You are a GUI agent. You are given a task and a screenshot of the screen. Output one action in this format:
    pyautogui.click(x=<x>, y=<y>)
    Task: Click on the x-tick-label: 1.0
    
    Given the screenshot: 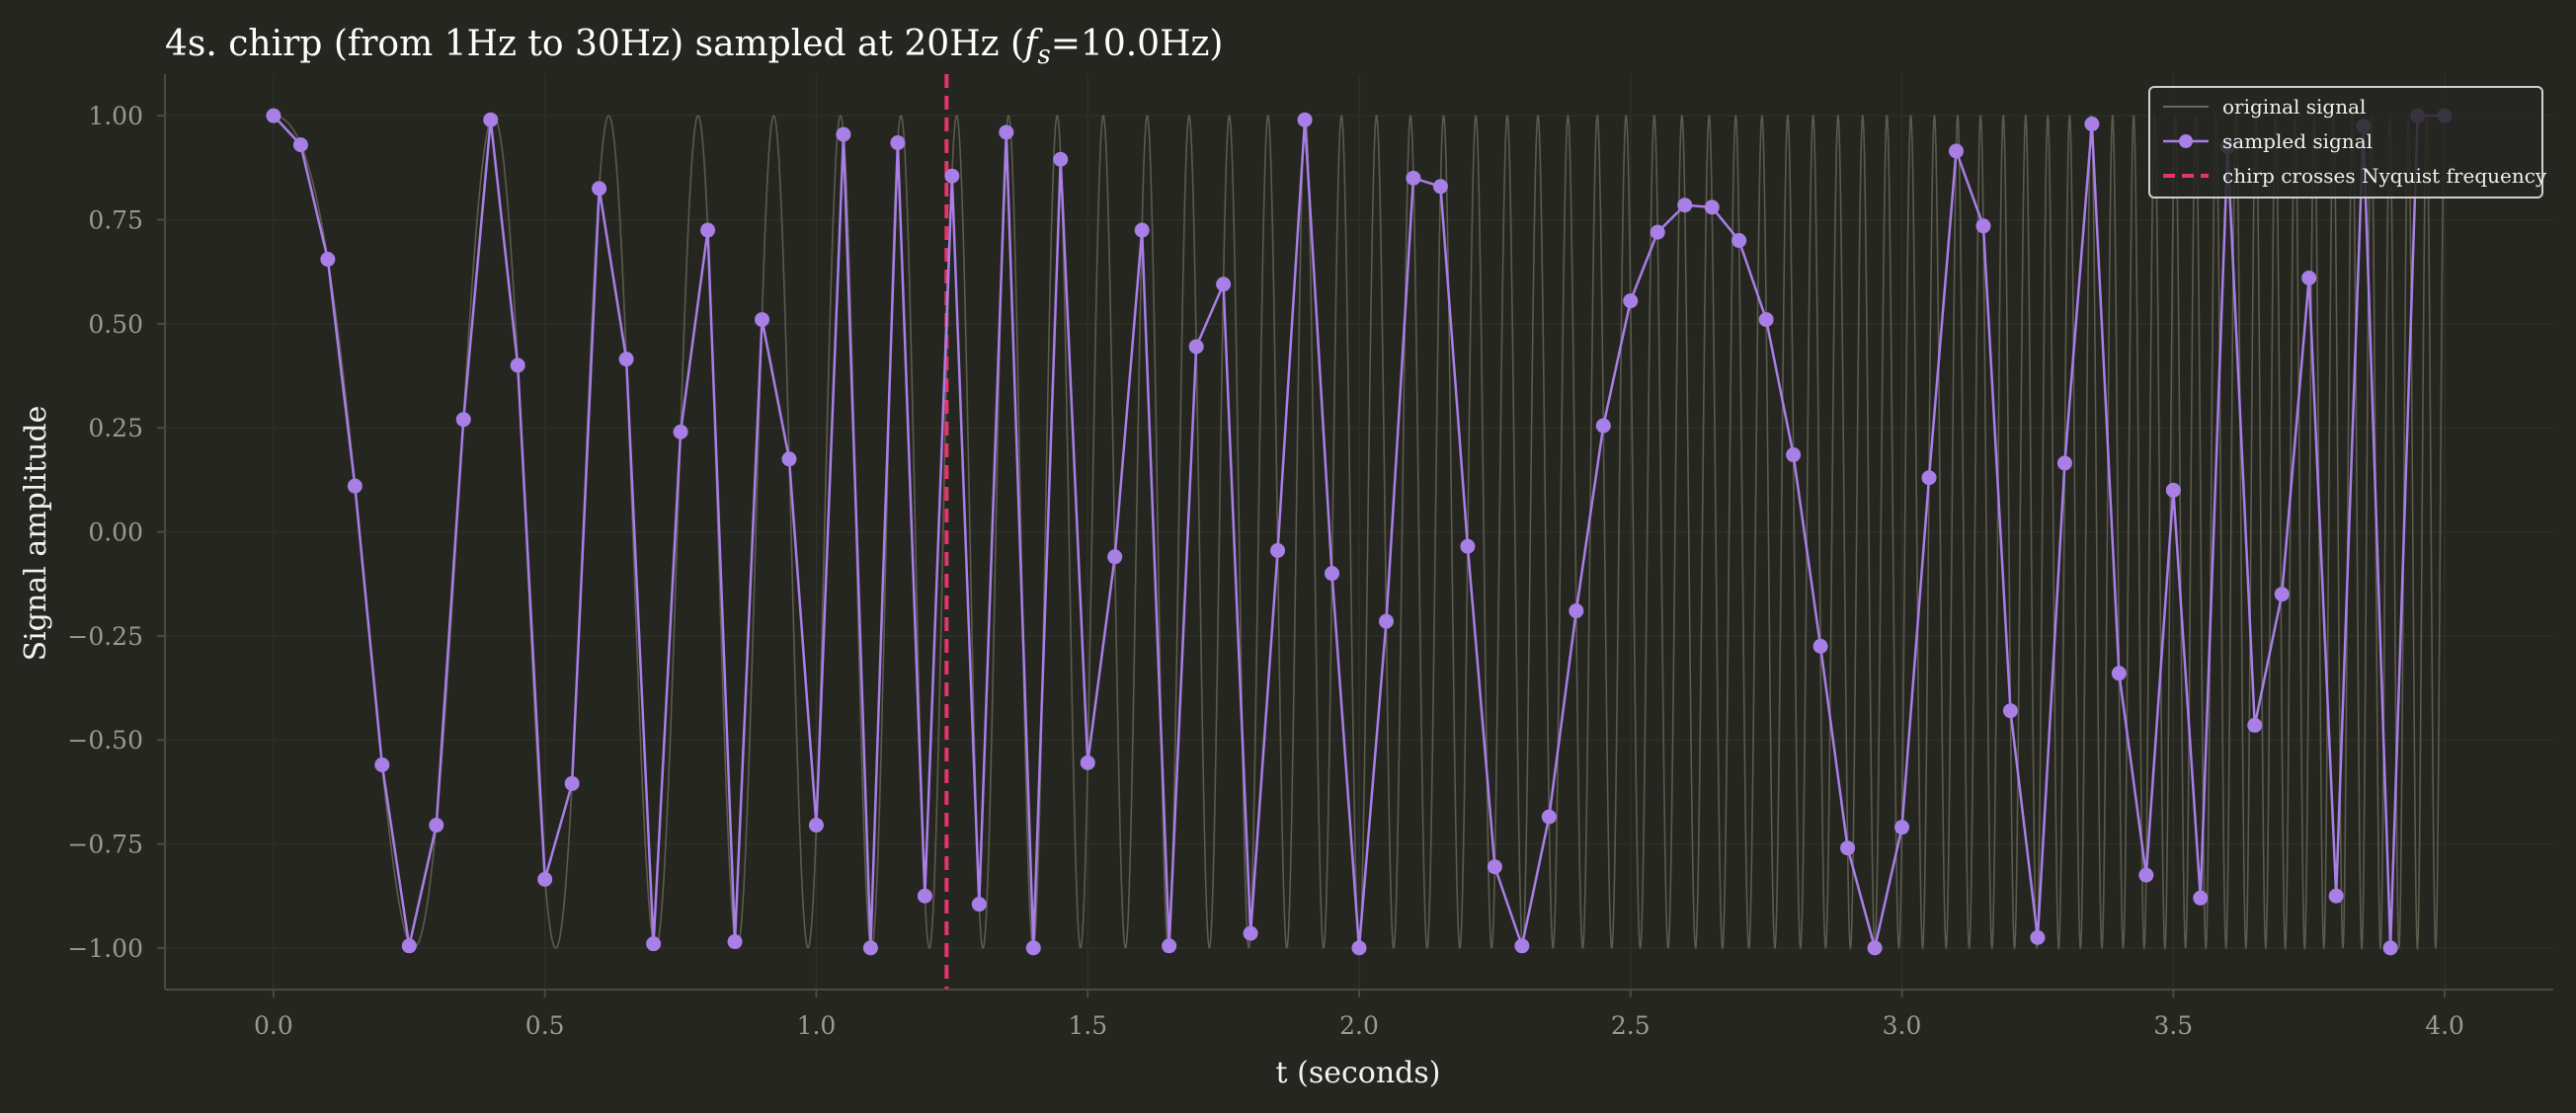 What is the action you would take?
    pyautogui.click(x=817, y=1025)
    